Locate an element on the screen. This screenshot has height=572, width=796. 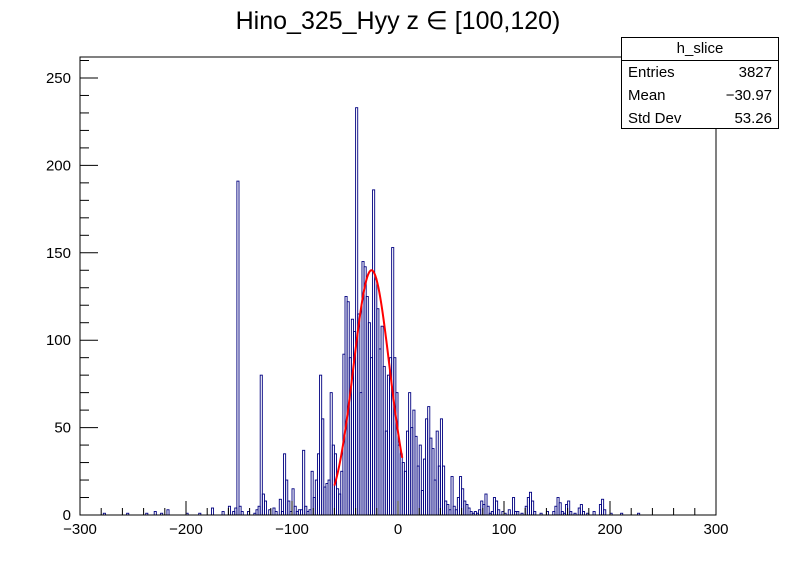
y-tick-label: 150 is located at coordinates (58, 253).